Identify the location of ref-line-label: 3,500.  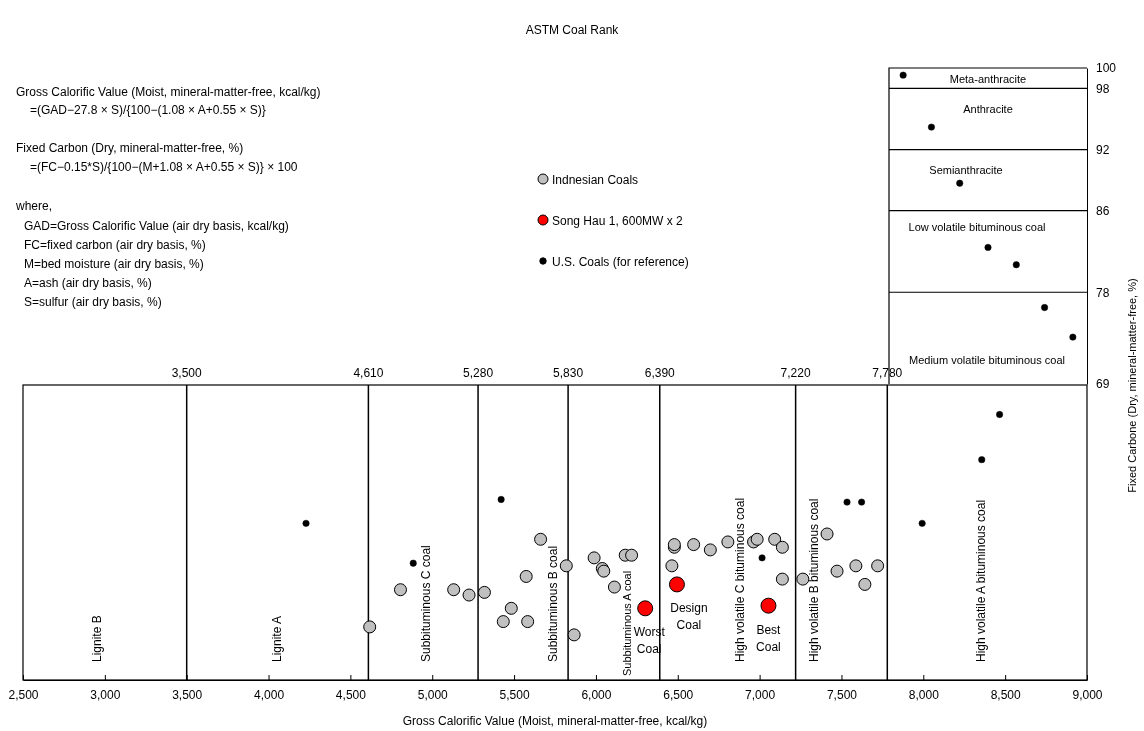
(187, 373).